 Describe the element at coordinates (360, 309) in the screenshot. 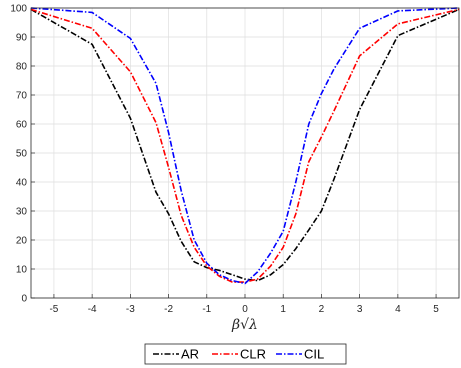

I see `x-tick-label: 3` at that location.